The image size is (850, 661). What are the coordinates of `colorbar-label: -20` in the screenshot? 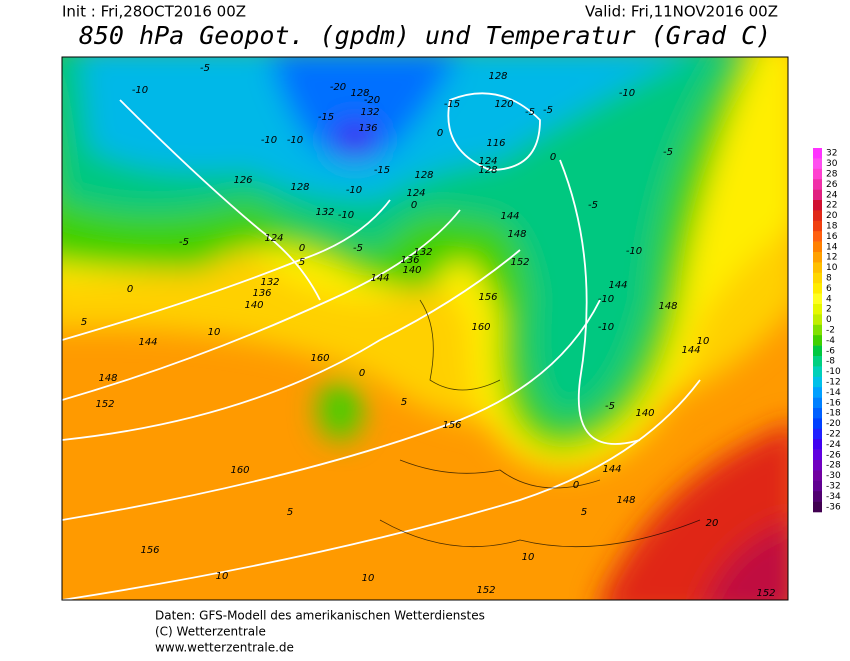 It's located at (833, 424).